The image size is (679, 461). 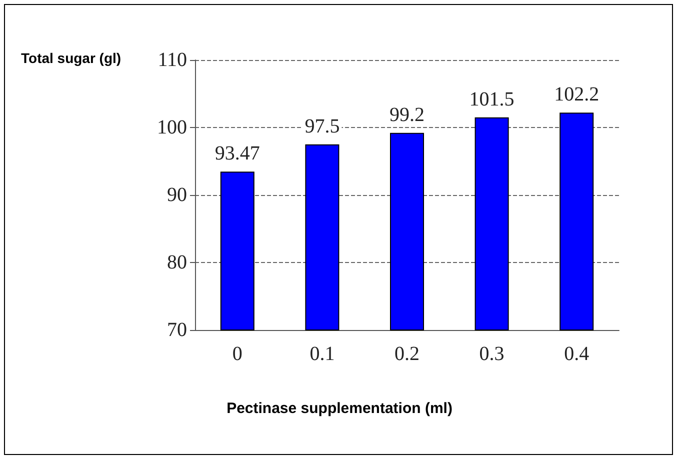 What do you see at coordinates (172, 60) in the screenshot?
I see `y-tick-label: 110` at bounding box center [172, 60].